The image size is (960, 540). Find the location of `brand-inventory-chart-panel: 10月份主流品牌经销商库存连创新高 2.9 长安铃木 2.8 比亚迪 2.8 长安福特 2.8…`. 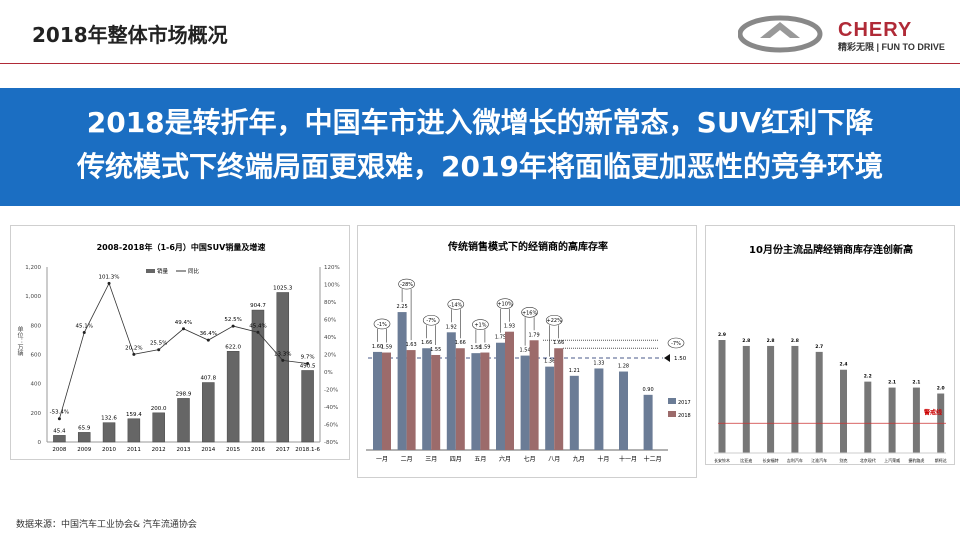

brand-inventory-chart-panel: 10月份主流品牌经销商库存连创新高 2.9 长安铃木 2.8 比亚迪 2.8 长安福特 2.8… is located at coordinates (830, 345).